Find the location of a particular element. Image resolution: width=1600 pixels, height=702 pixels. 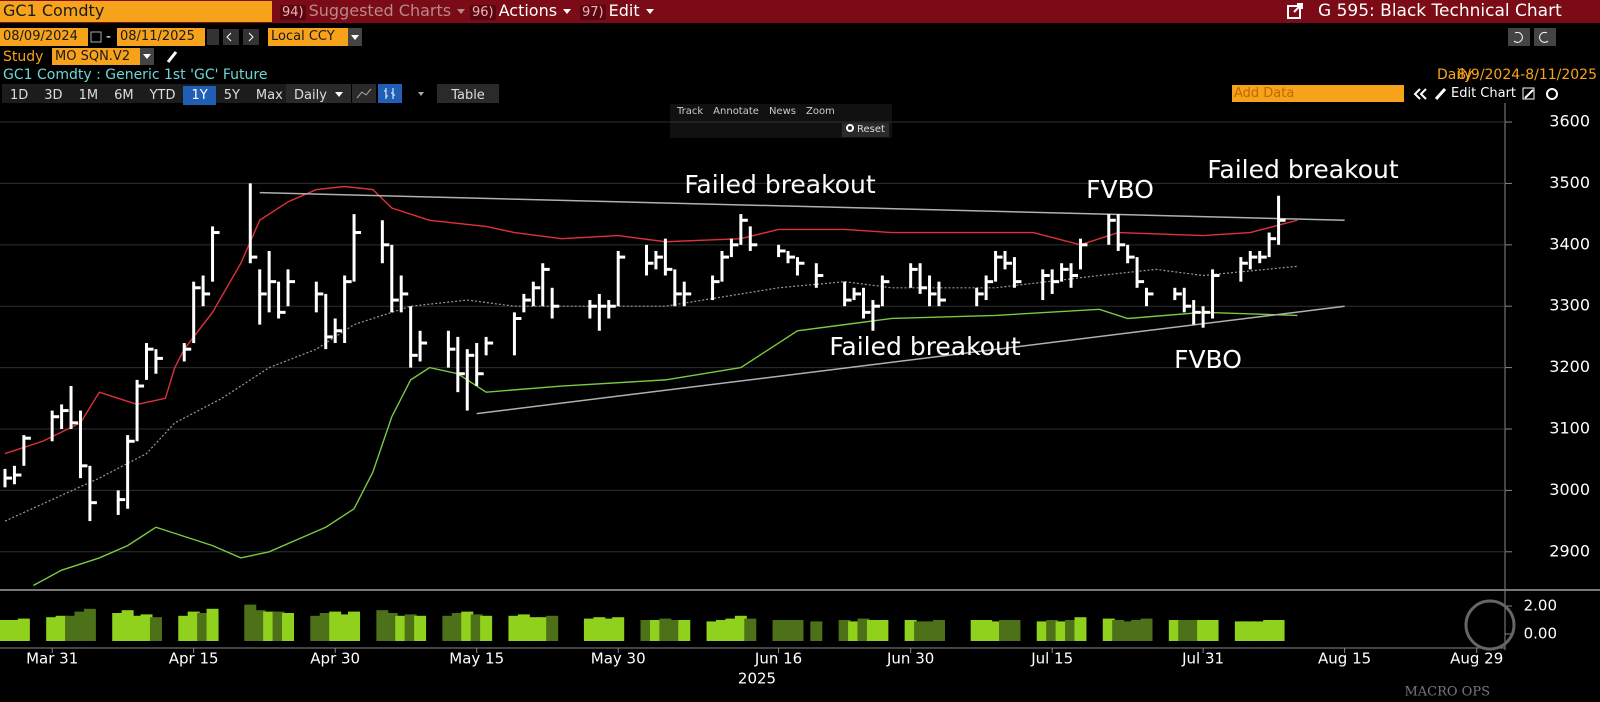

period-button: 1Y is located at coordinates (199, 95).